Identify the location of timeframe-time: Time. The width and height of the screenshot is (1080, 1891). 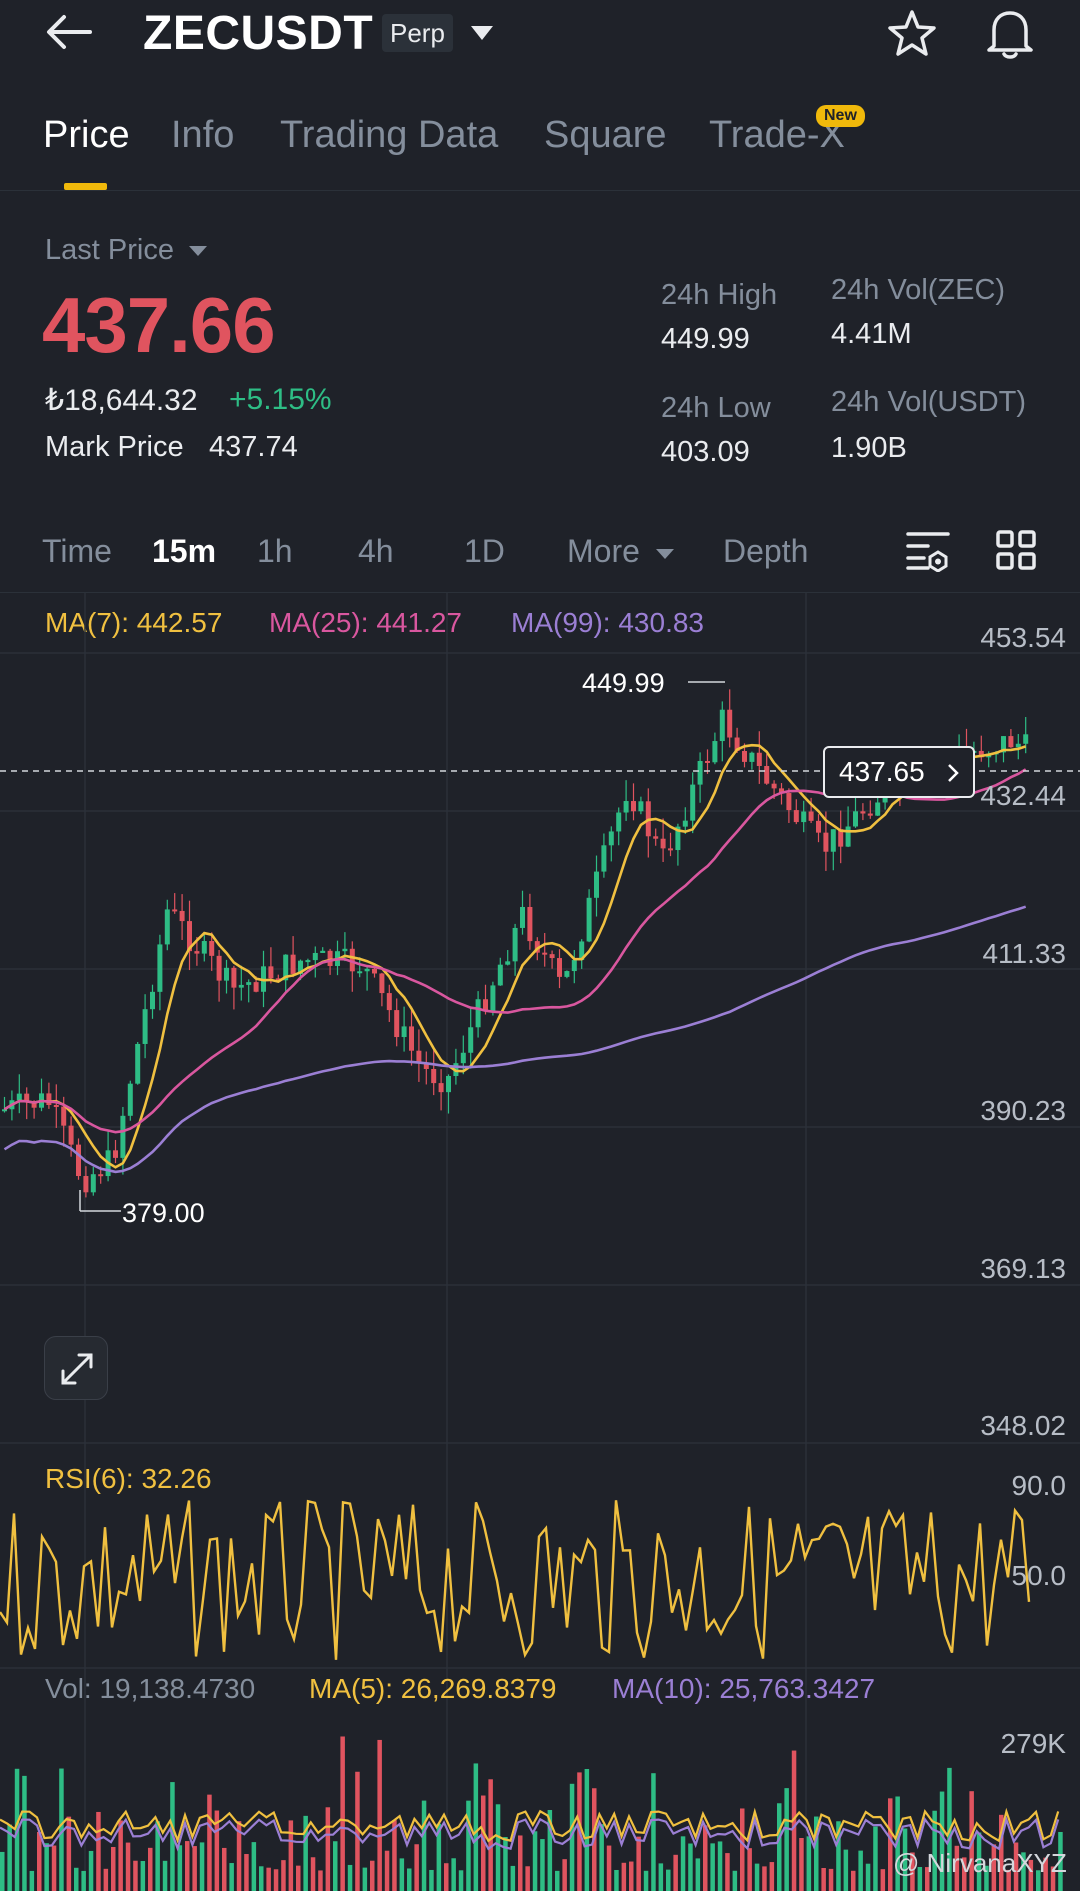
(77, 551).